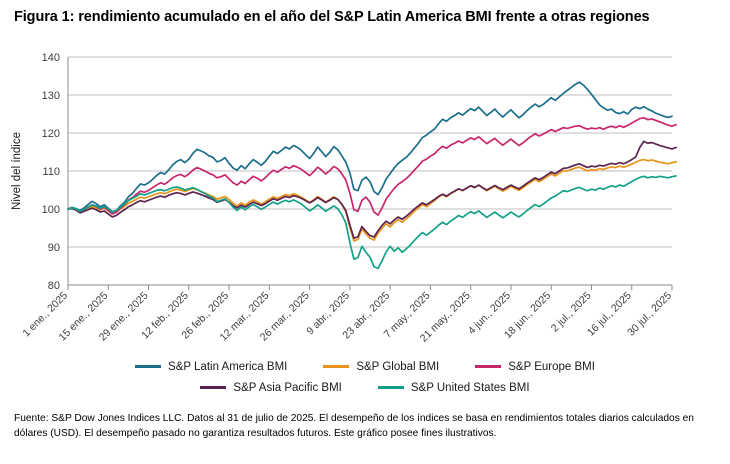  I want to click on legend-label: S&P Global BMI, so click(398, 366).